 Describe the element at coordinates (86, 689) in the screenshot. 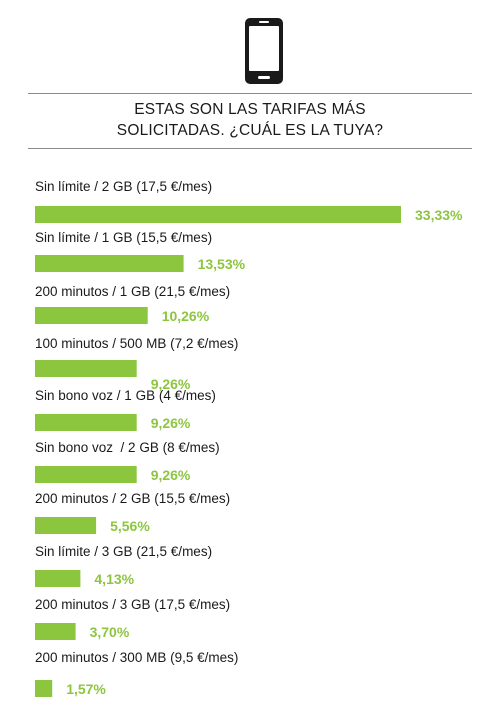

I see `value-label: 1,57%` at that location.